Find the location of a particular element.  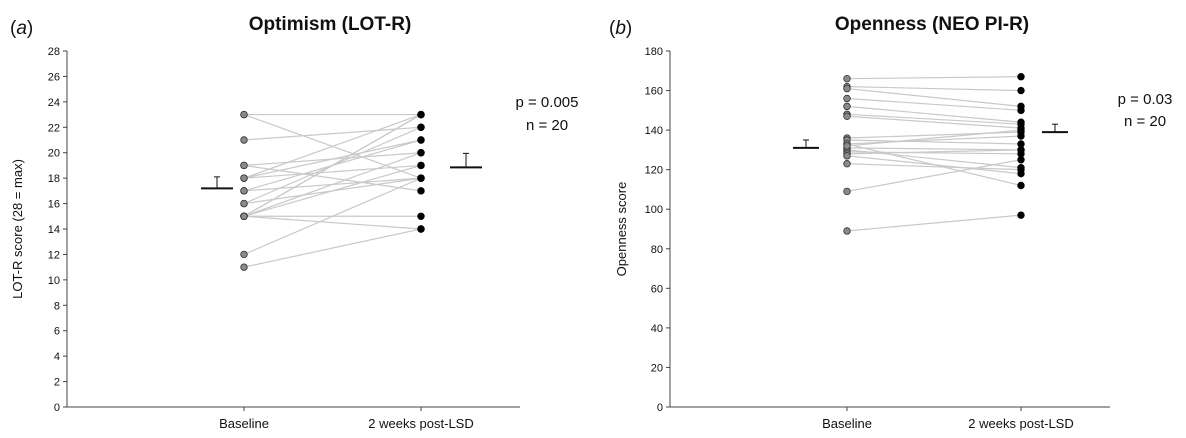

y-tick-label: 22 is located at coordinates (54, 128).